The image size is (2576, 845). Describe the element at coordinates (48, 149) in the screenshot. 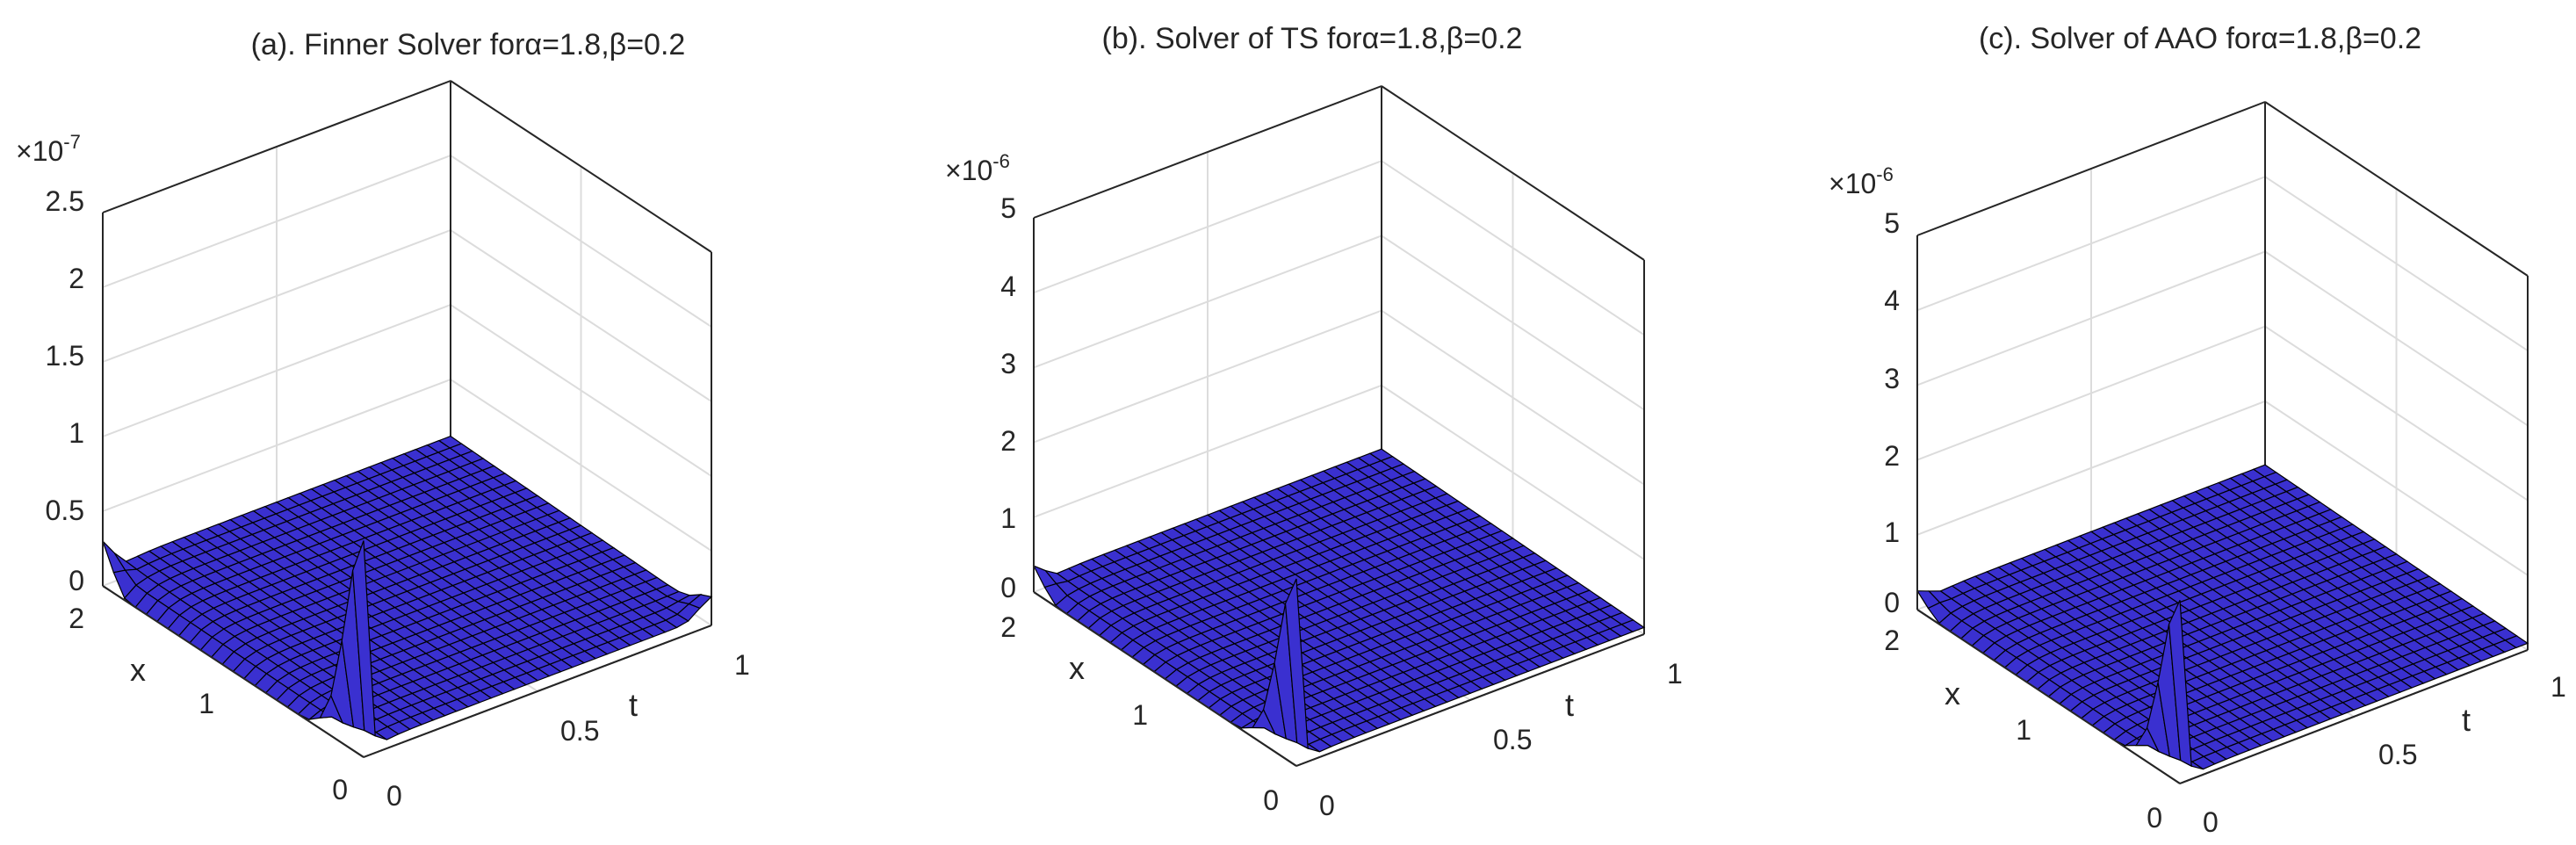

I see `subplot-a-z-exponent: ×10⁻⁷` at that location.